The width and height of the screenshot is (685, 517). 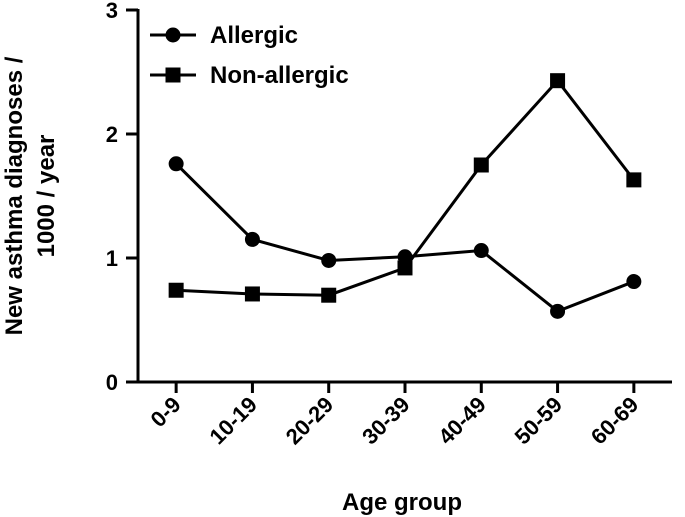 I want to click on legend-item: Allergic, so click(x=224, y=35).